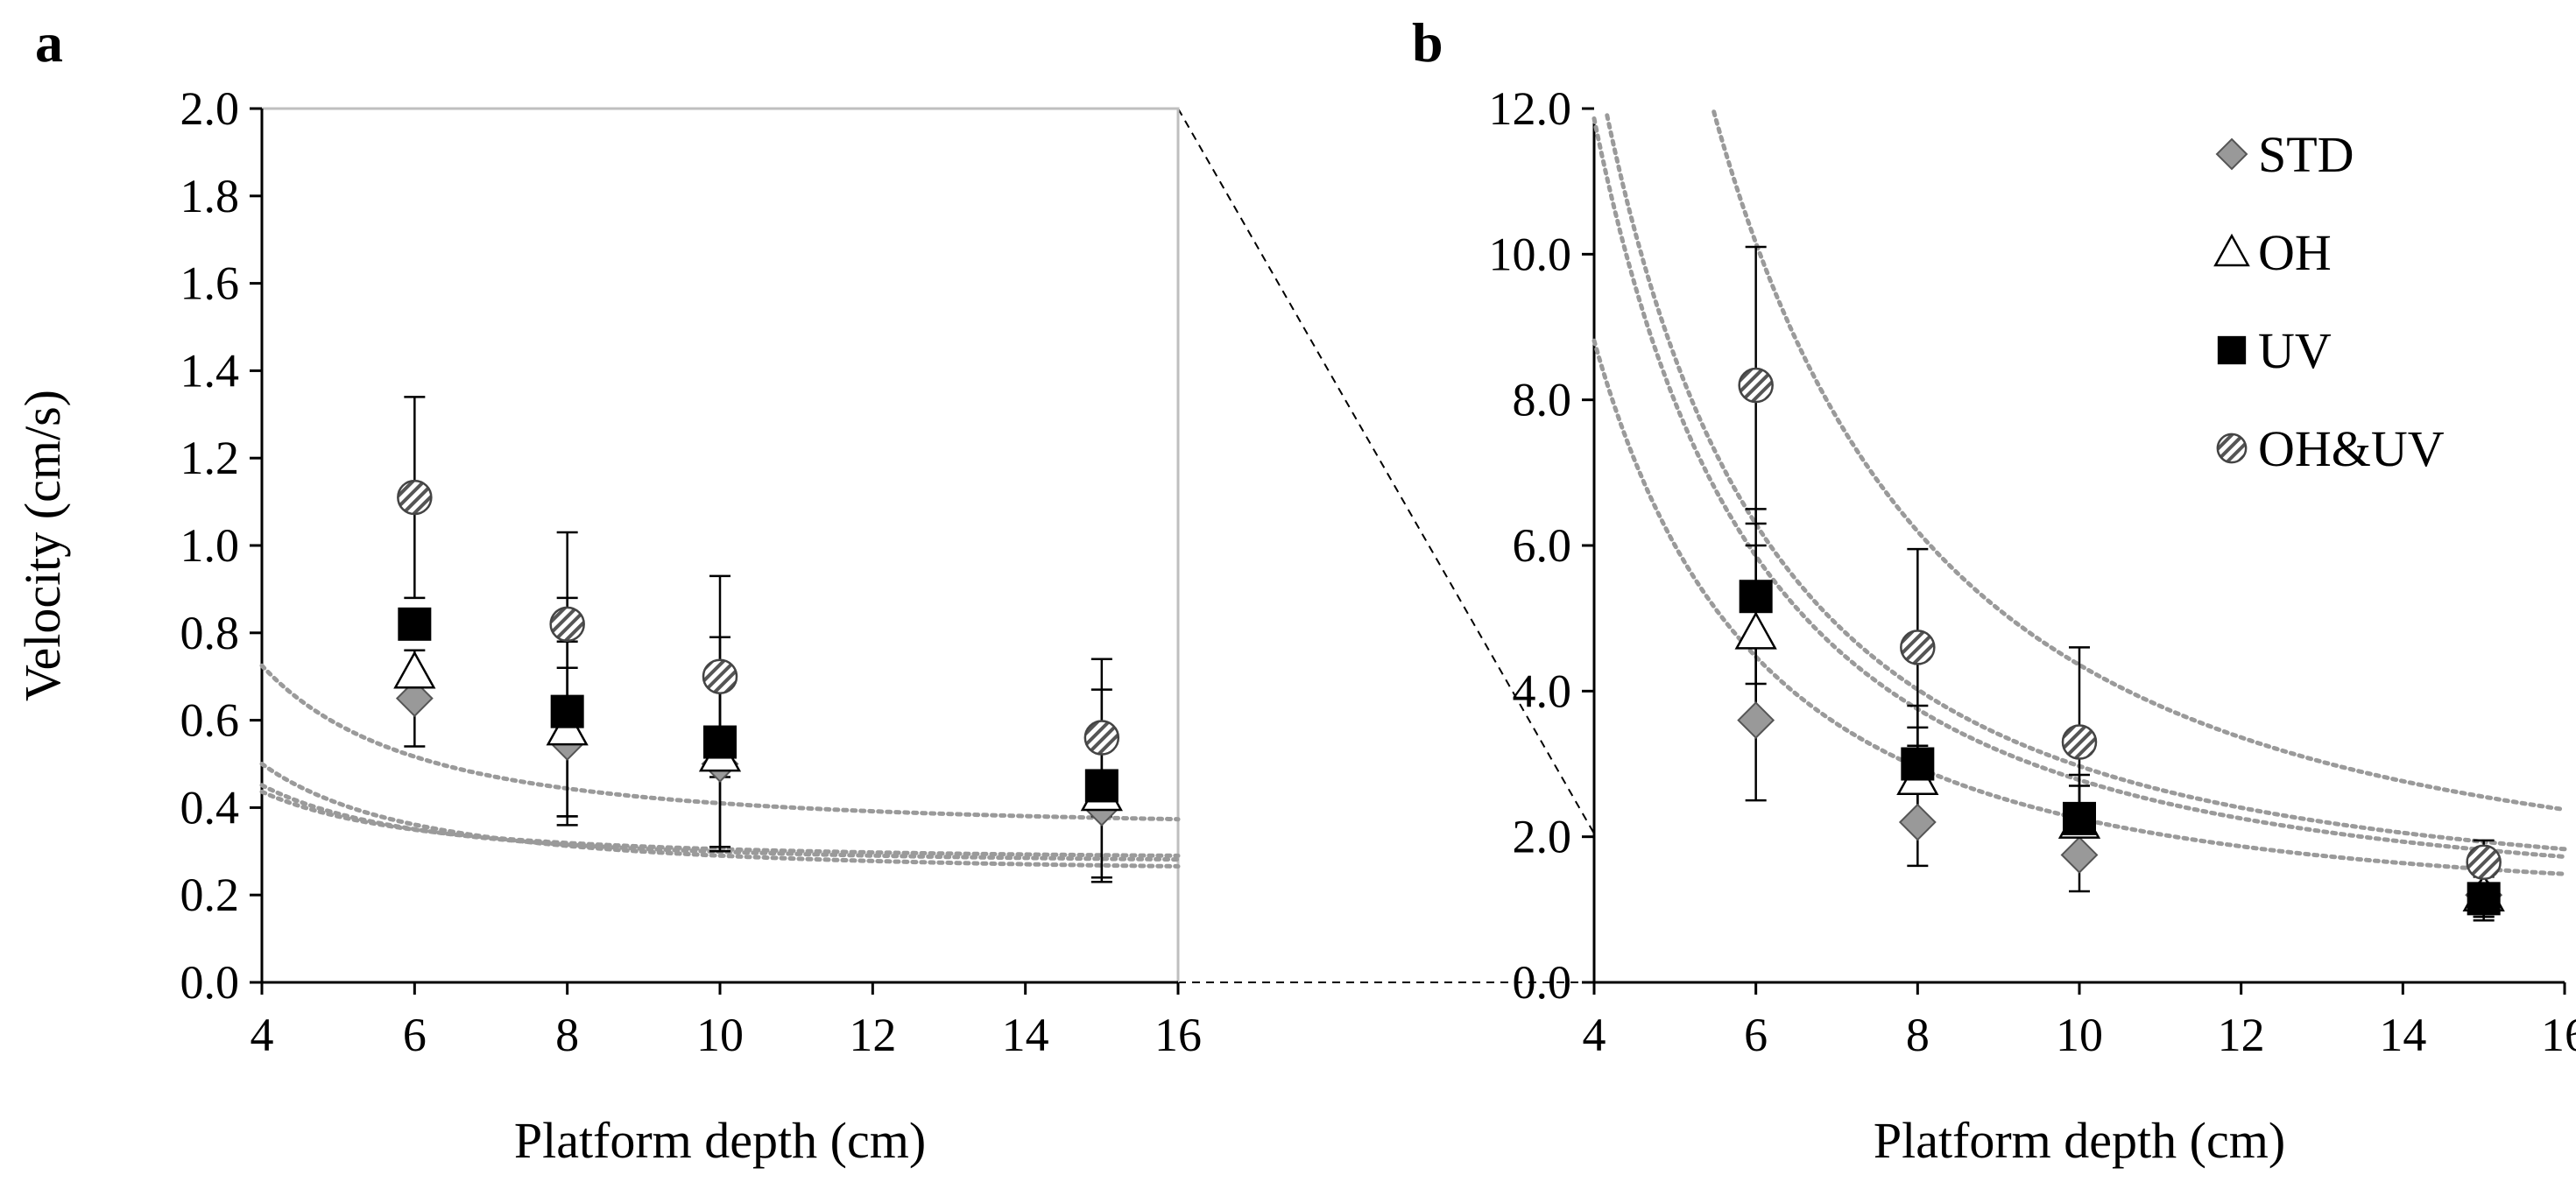  Describe the element at coordinates (210, 545) in the screenshot. I see `panel-a-y-tick-label-1.0: 1.0` at that location.